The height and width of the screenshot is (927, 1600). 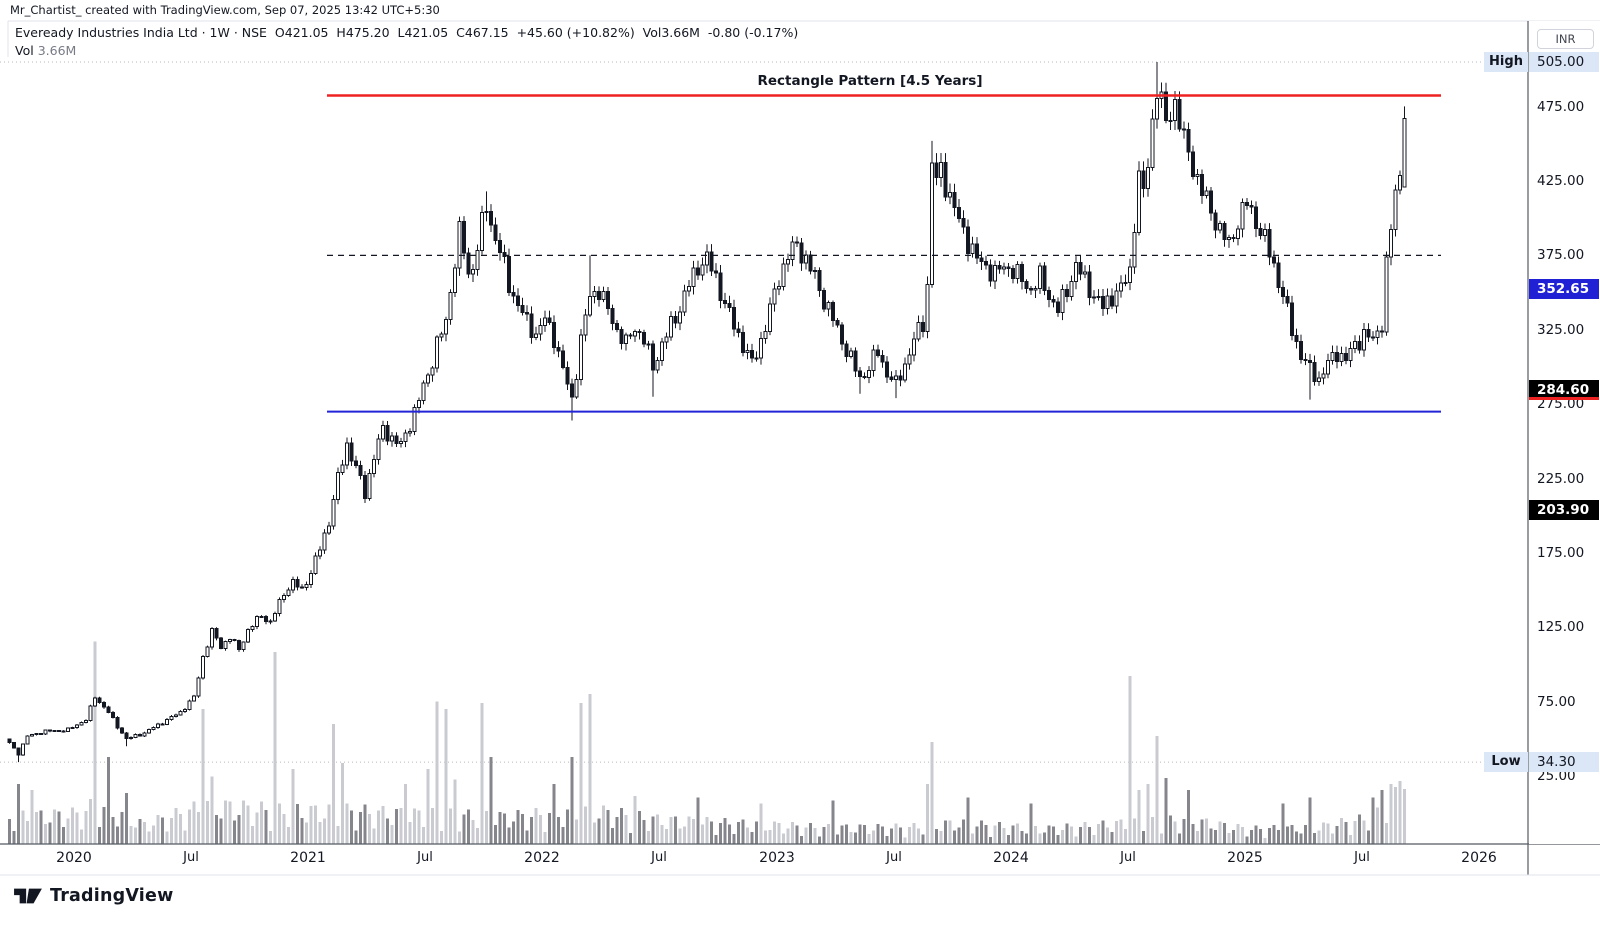 What do you see at coordinates (1564, 432) in the screenshot?
I see `price-axis-background` at bounding box center [1564, 432].